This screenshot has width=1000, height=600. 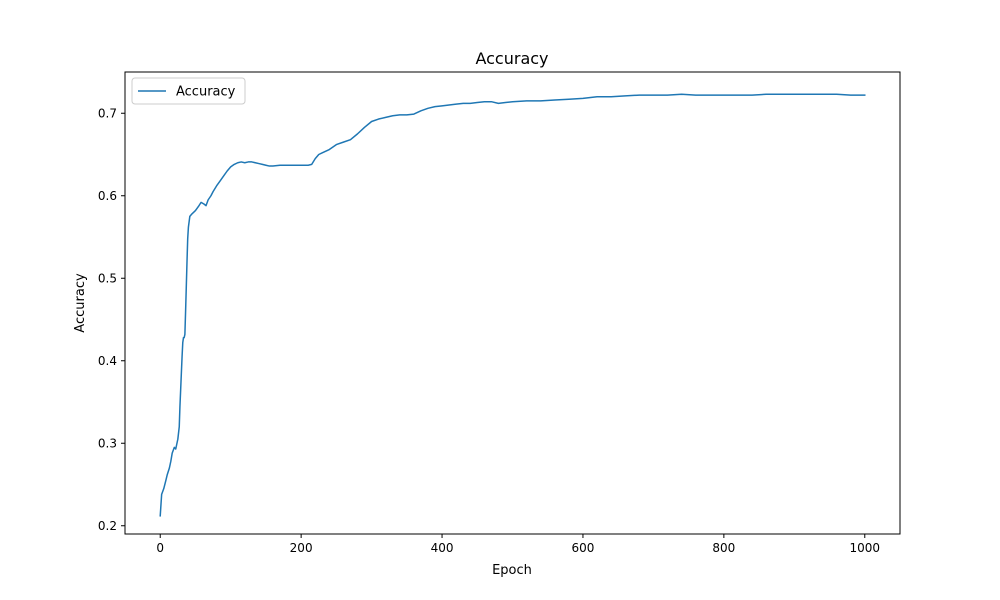 What do you see at coordinates (723, 548) in the screenshot?
I see `x-tick-label: 800` at bounding box center [723, 548].